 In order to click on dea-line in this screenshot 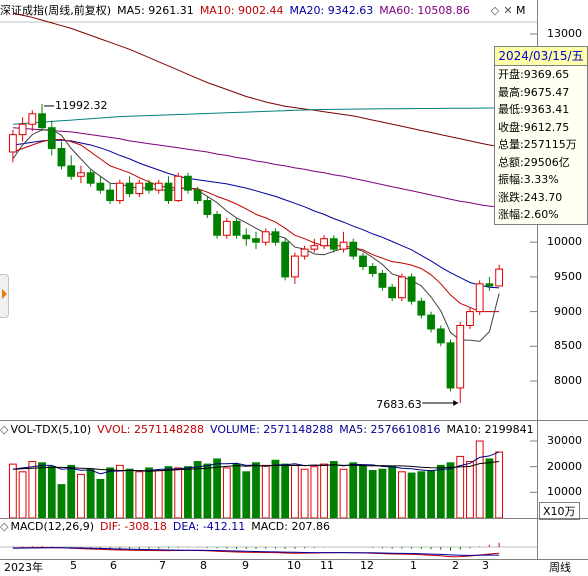, I will do `click(256, 551)`.